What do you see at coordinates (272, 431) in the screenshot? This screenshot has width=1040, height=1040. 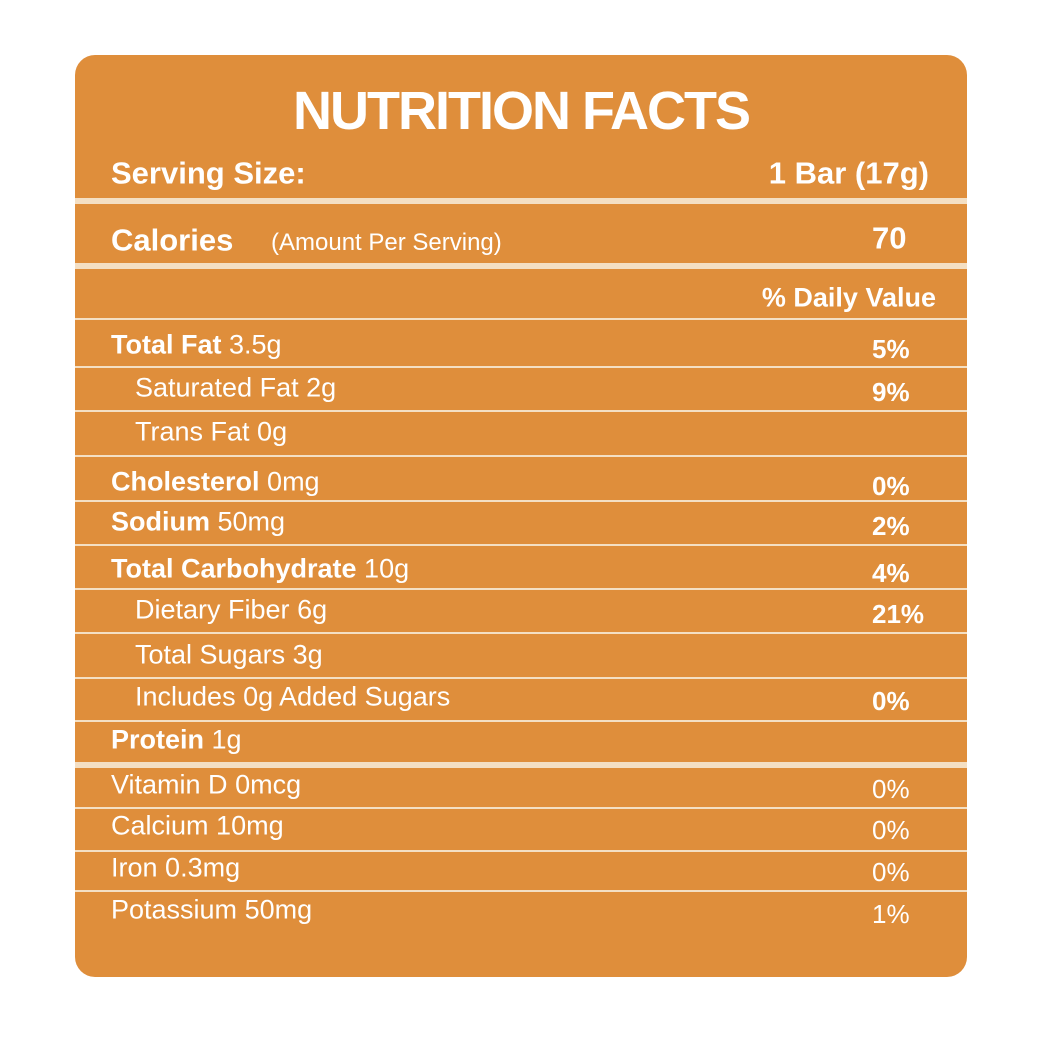 I see `nutrient-amount: 0g` at bounding box center [272, 431].